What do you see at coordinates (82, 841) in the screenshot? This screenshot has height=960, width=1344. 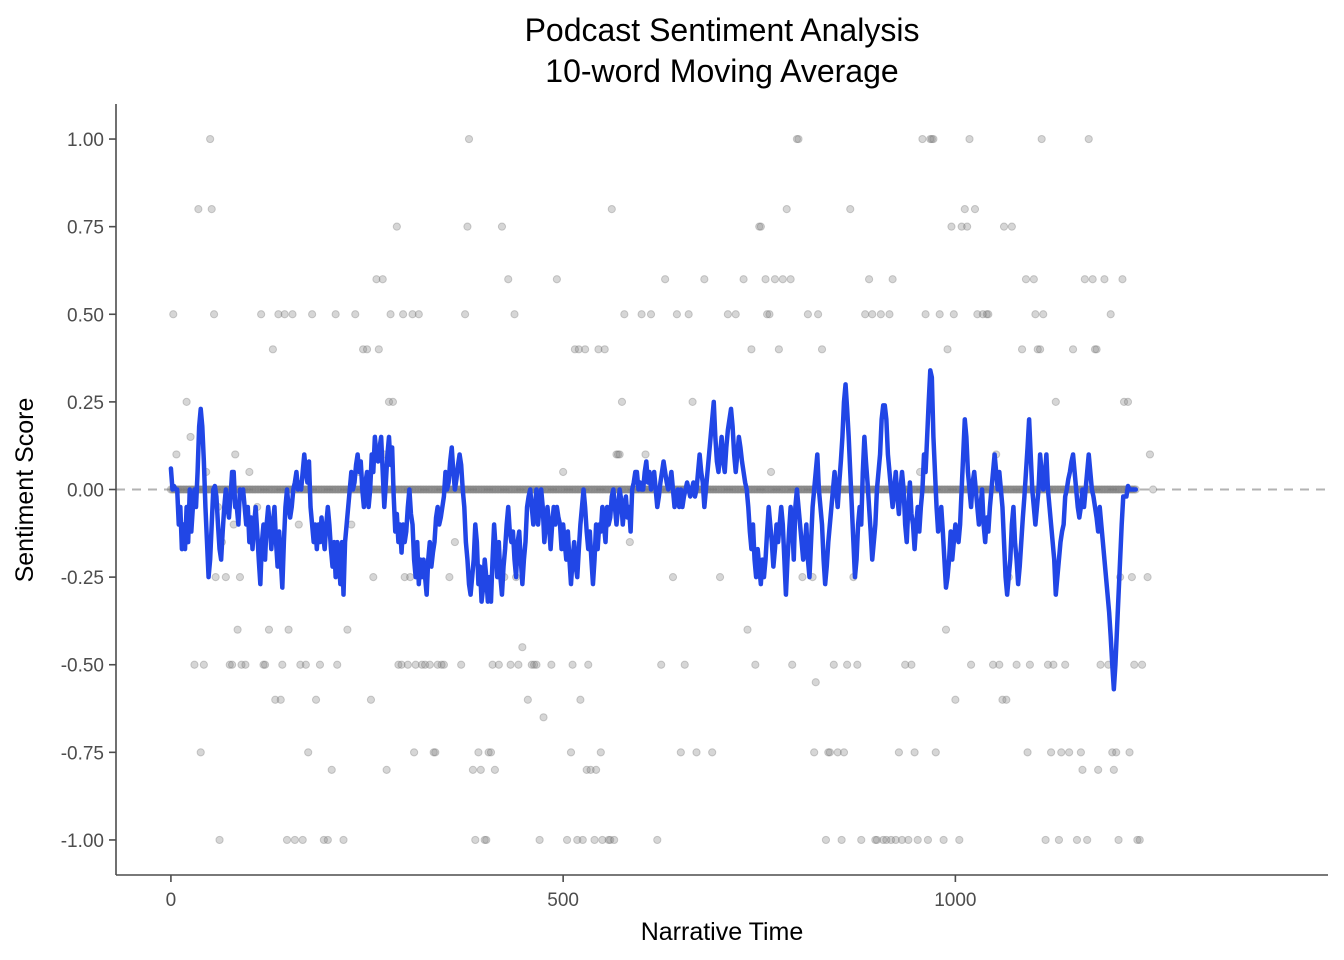 I see `y-tick-label: -1.00` at bounding box center [82, 841].